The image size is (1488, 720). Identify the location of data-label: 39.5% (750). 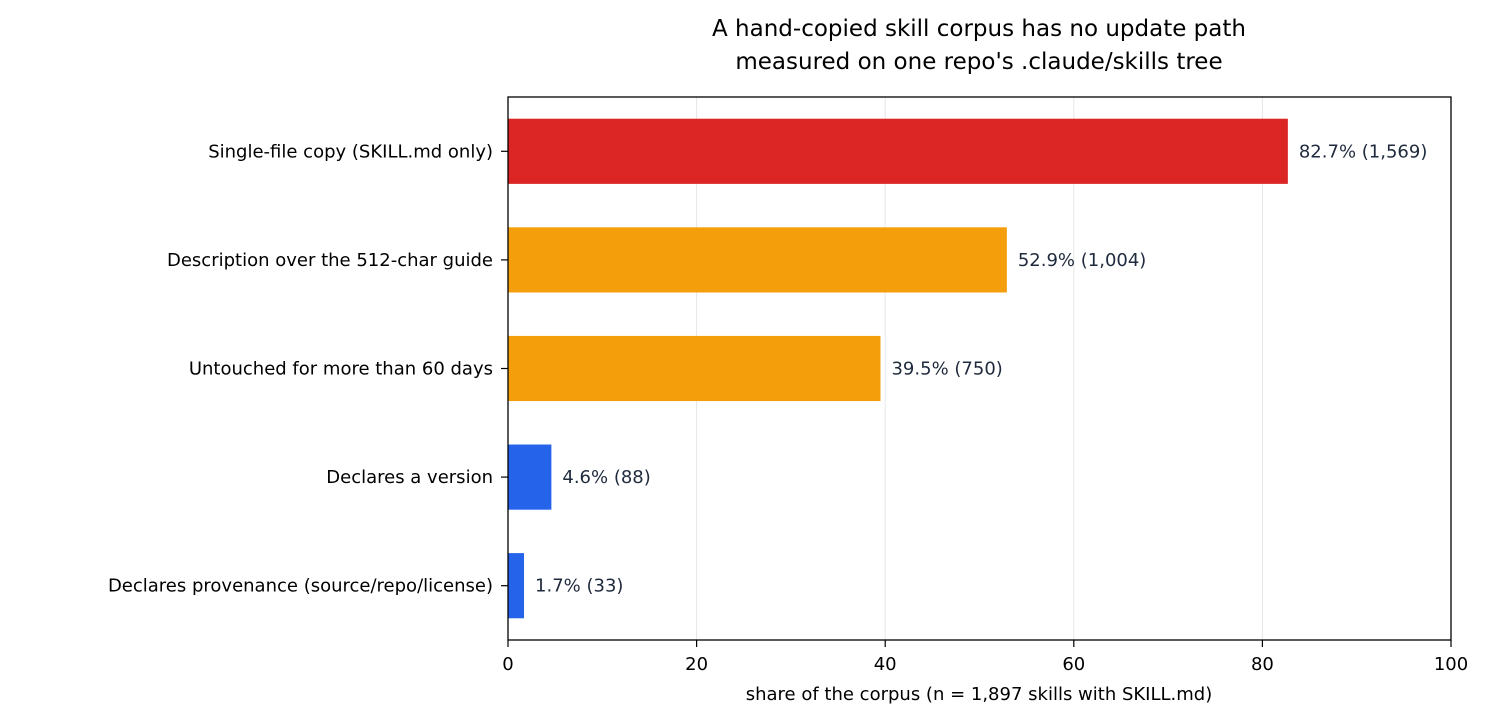
(946, 369).